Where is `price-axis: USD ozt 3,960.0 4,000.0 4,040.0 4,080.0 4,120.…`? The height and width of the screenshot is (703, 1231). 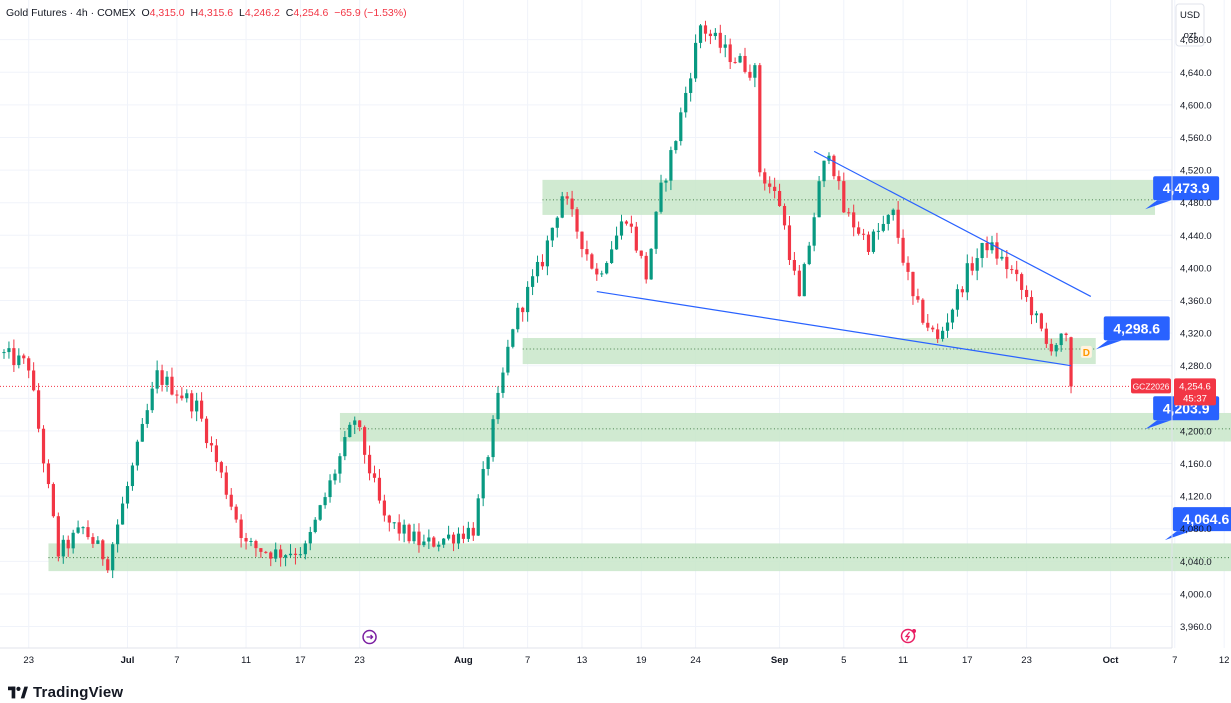
price-axis: USD ozt 3,960.0 4,000.0 4,040.0 4,080.0 4,120.… is located at coordinates (1173, 324).